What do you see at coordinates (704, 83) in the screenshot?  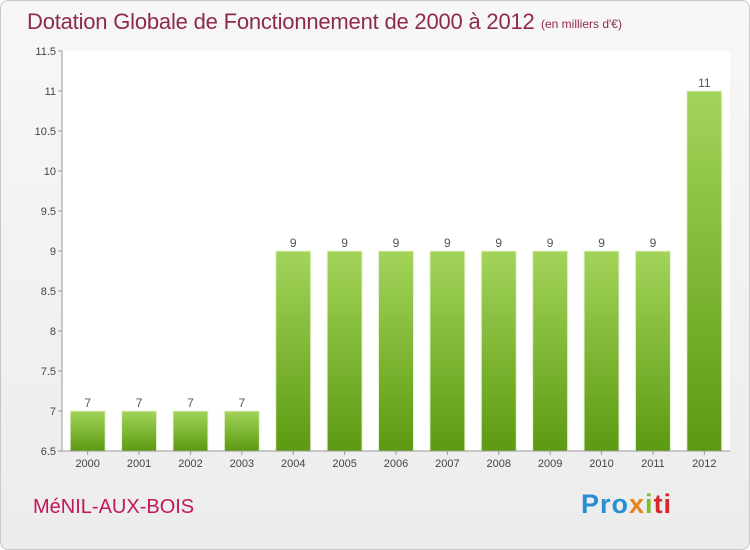 I see `data-label-2012: 11` at bounding box center [704, 83].